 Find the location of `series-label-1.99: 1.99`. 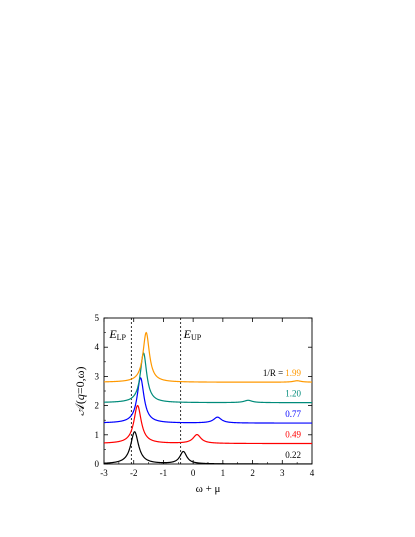

series-label-1.99: 1.99 is located at coordinates (293, 373).